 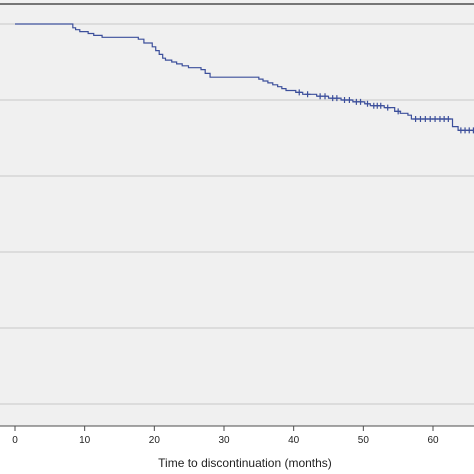 I want to click on x-tick-label-1: 10, so click(x=85, y=440).